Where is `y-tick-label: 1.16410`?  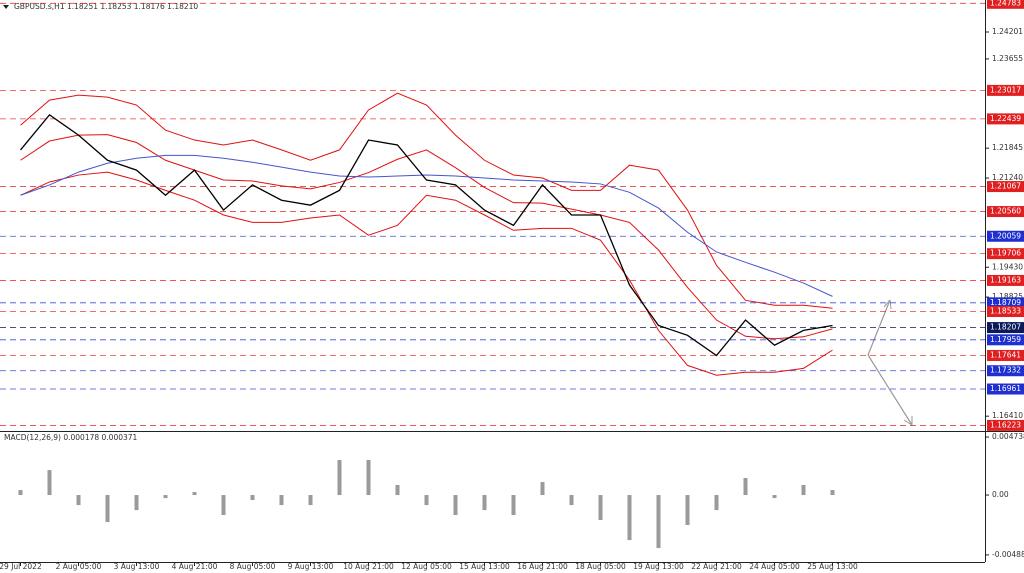
y-tick-label: 1.16410 is located at coordinates (1007, 415).